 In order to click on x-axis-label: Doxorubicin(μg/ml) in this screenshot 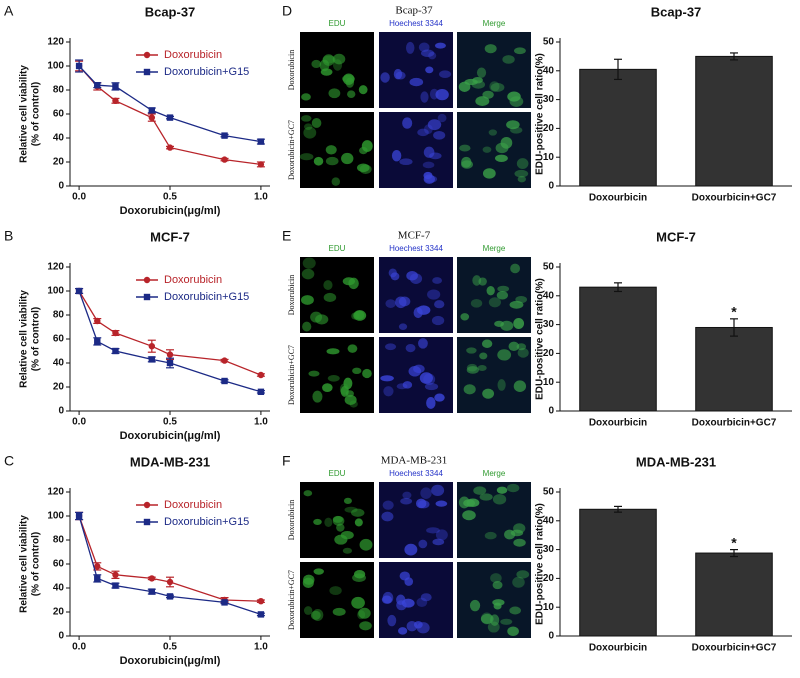, I will do `click(170, 661)`.